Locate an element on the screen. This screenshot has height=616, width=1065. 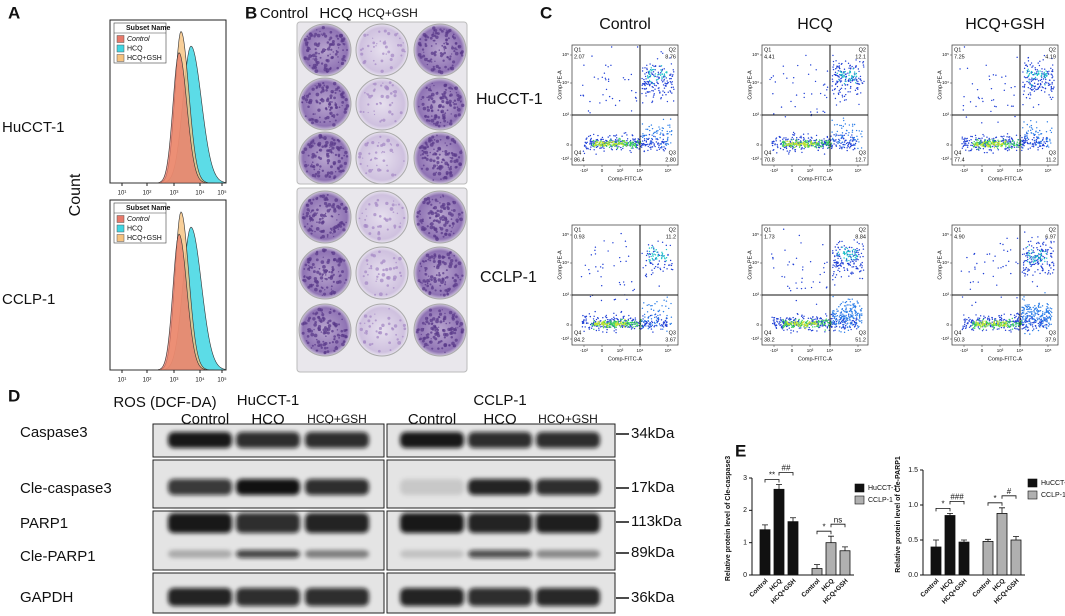
y-tick-label: -10³ is located at coordinates (755, 158).